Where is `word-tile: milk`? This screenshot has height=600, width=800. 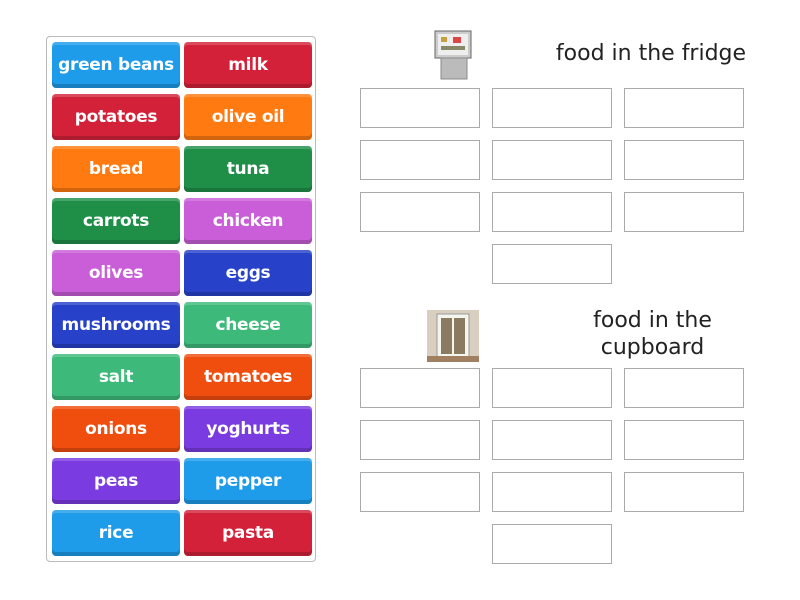 word-tile: milk is located at coordinates (248, 65).